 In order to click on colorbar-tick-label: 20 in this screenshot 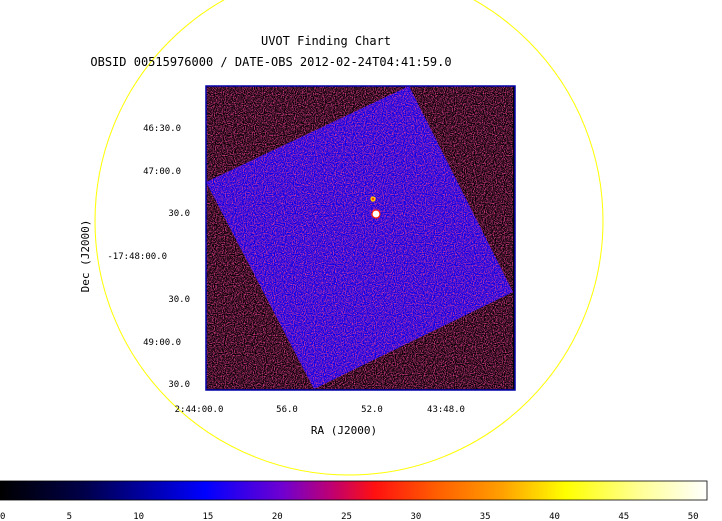, I will do `click(277, 516)`.